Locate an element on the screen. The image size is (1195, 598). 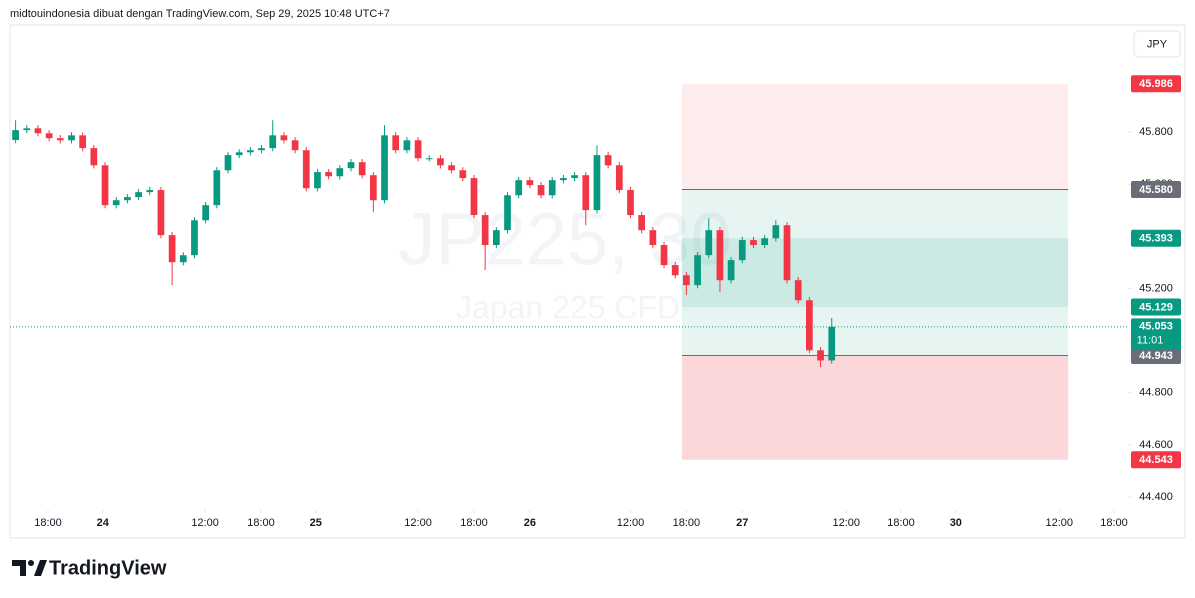
y-tick-label: 44.800 is located at coordinates (1156, 393).